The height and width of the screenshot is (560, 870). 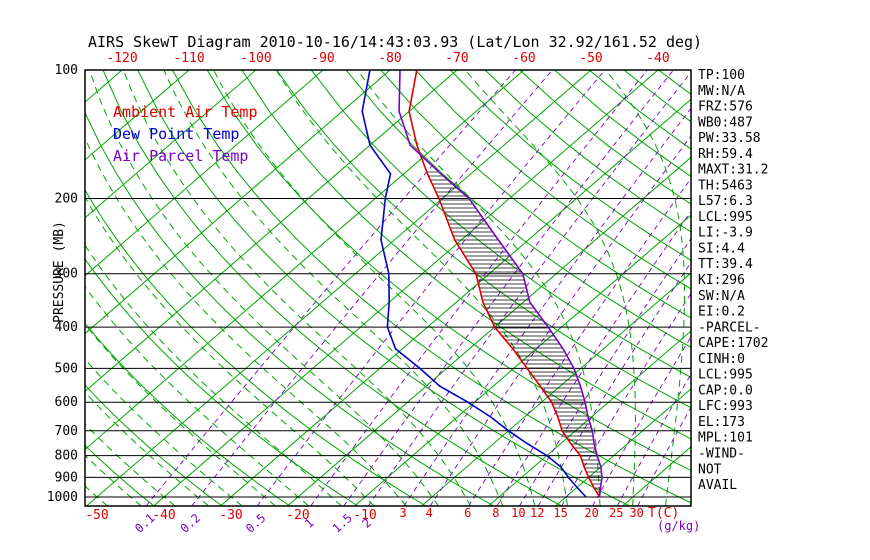 What do you see at coordinates (721, 296) in the screenshot?
I see `stat-line: SW:N/A` at bounding box center [721, 296].